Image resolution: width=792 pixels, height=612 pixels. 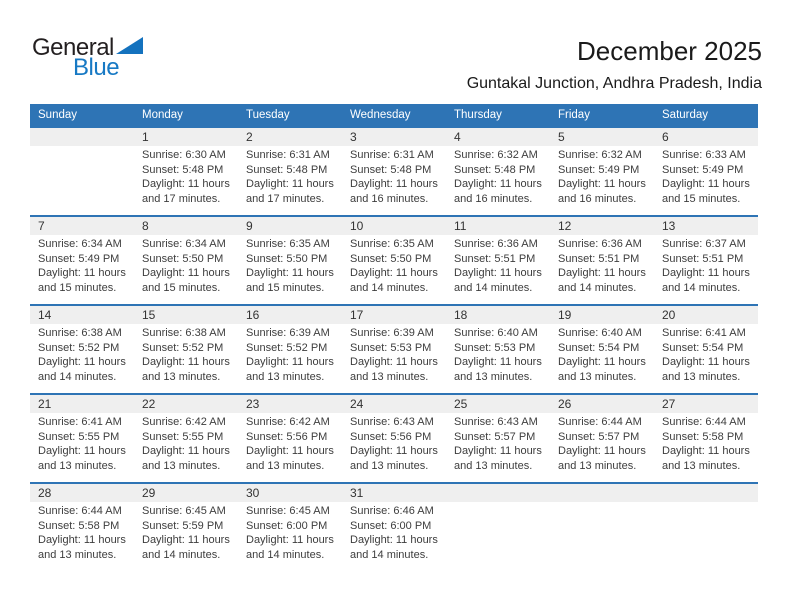 I want to click on sunset-text: Sunset: 5:53 PM, so click(x=391, y=347).